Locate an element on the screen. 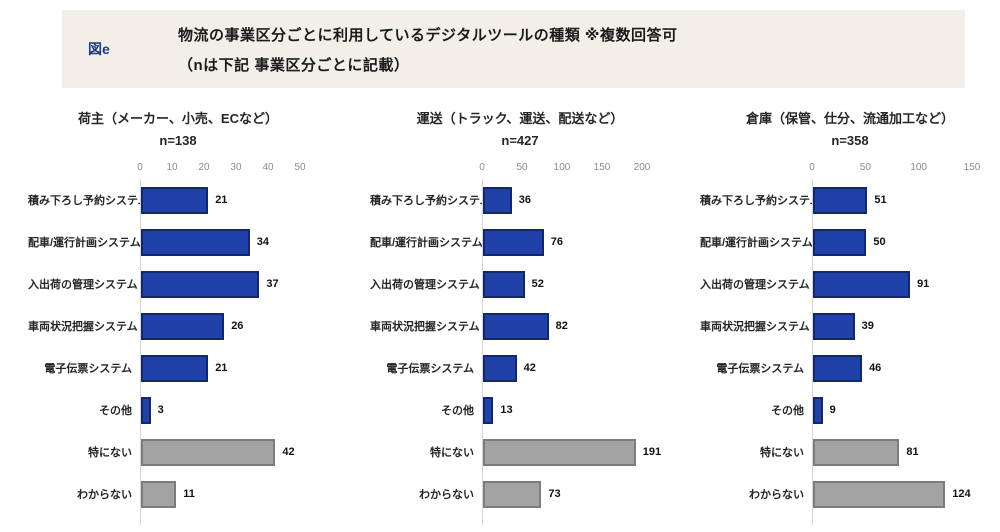 The height and width of the screenshot is (532, 1000). axis-tick-label: 150 is located at coordinates (972, 167).